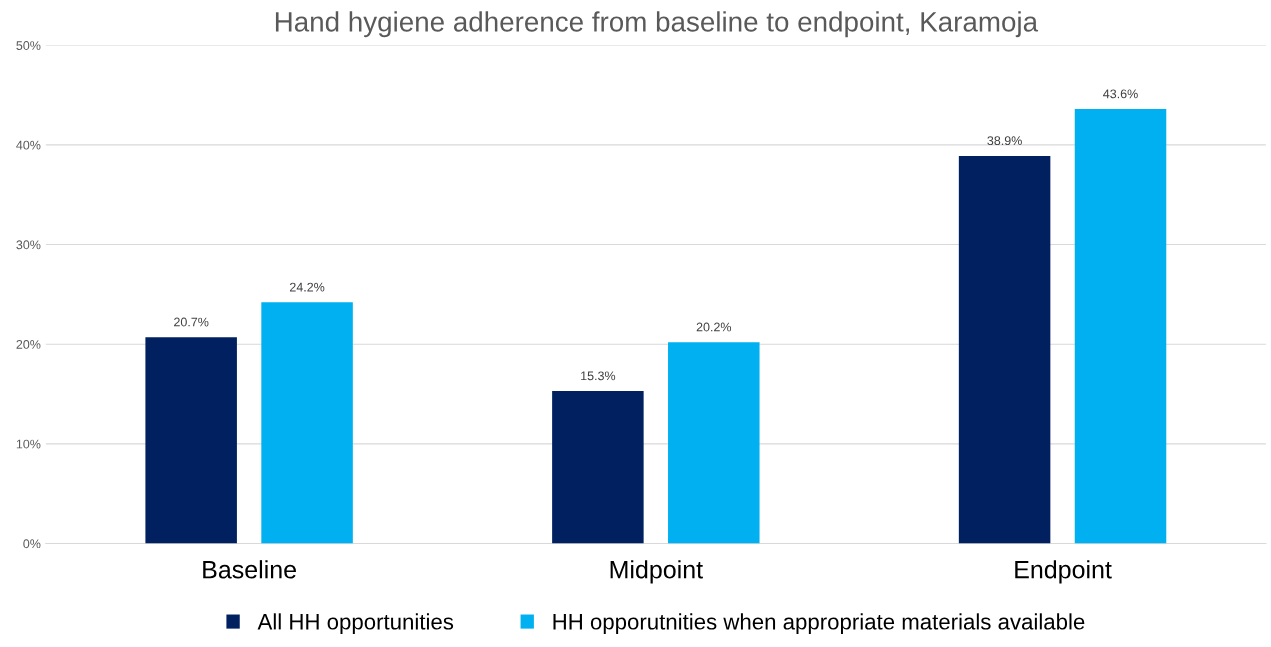  I want to click on y-tick-label: 50%, so click(28, 45).